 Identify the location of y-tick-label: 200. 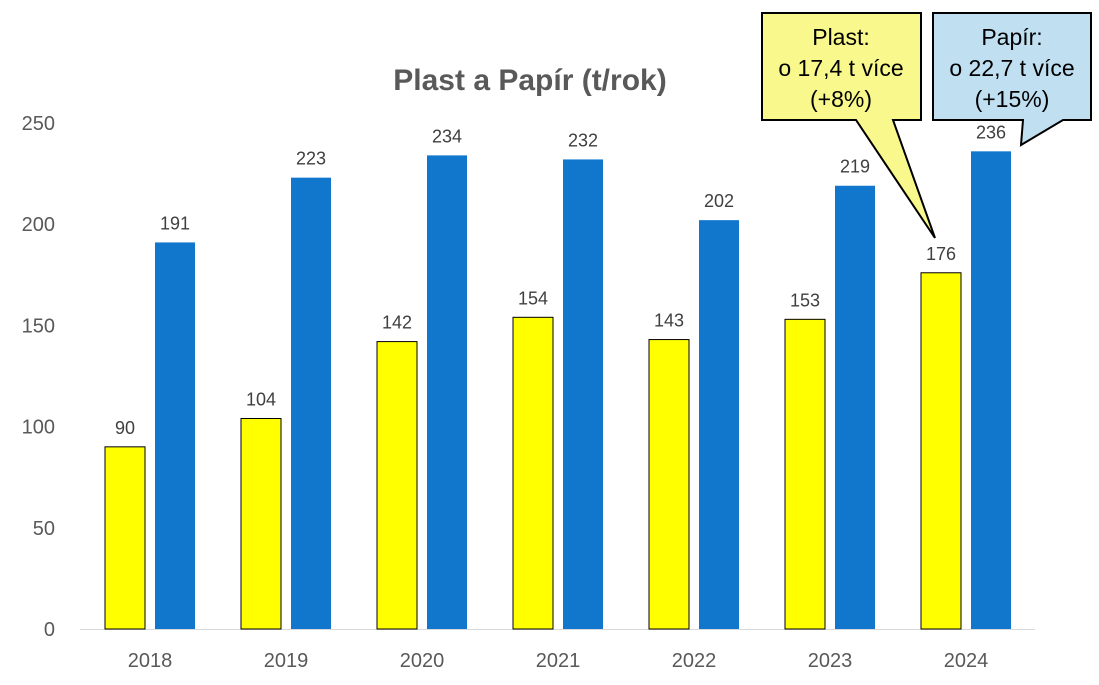
(38, 225).